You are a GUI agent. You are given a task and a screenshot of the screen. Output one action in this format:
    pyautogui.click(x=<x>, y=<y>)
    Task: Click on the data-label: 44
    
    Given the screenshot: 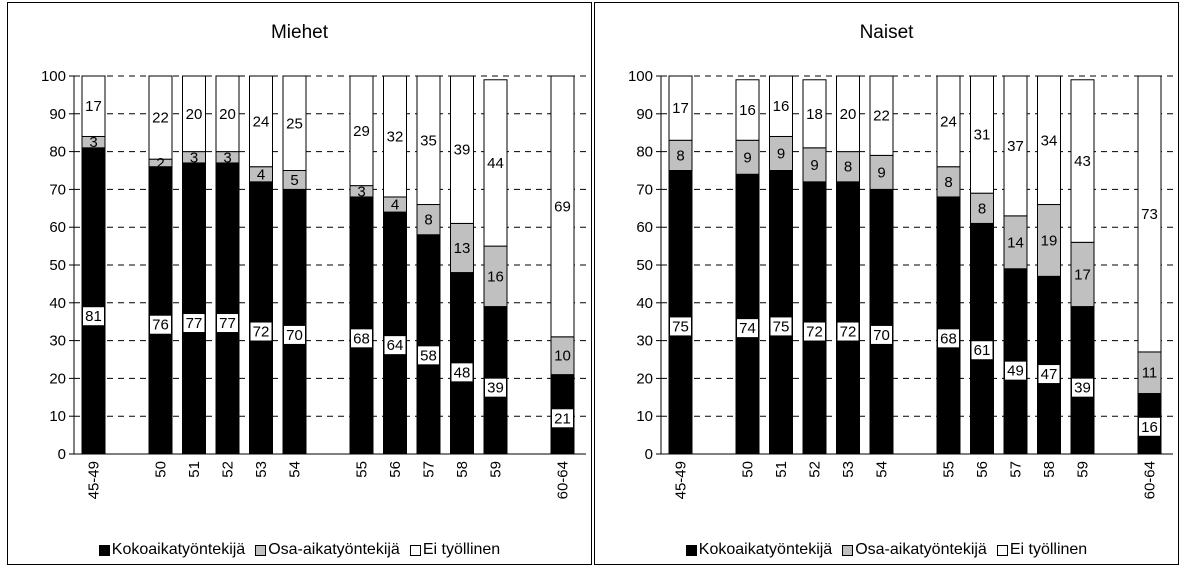 What is the action you would take?
    pyautogui.click(x=495, y=163)
    